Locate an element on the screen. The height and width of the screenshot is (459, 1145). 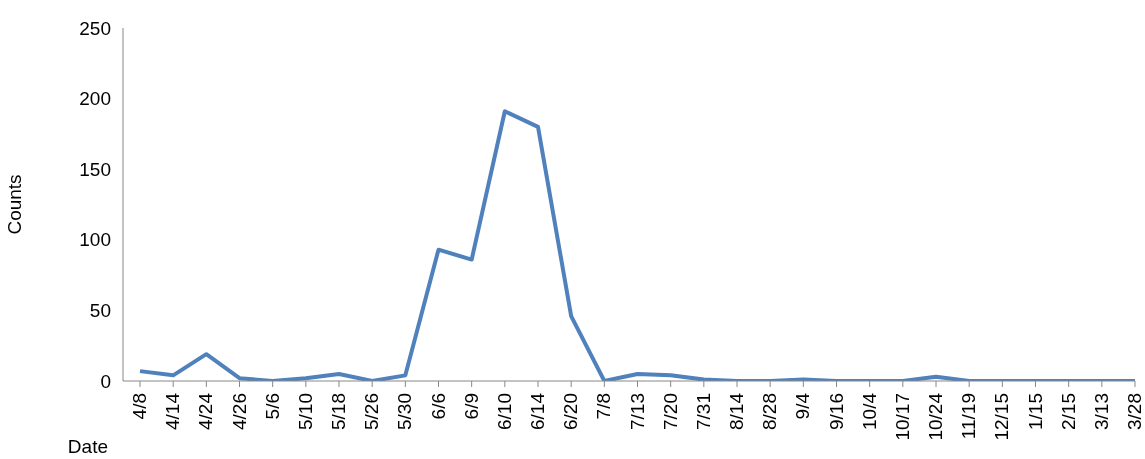
x-tick-label: 4/26 is located at coordinates (239, 411).